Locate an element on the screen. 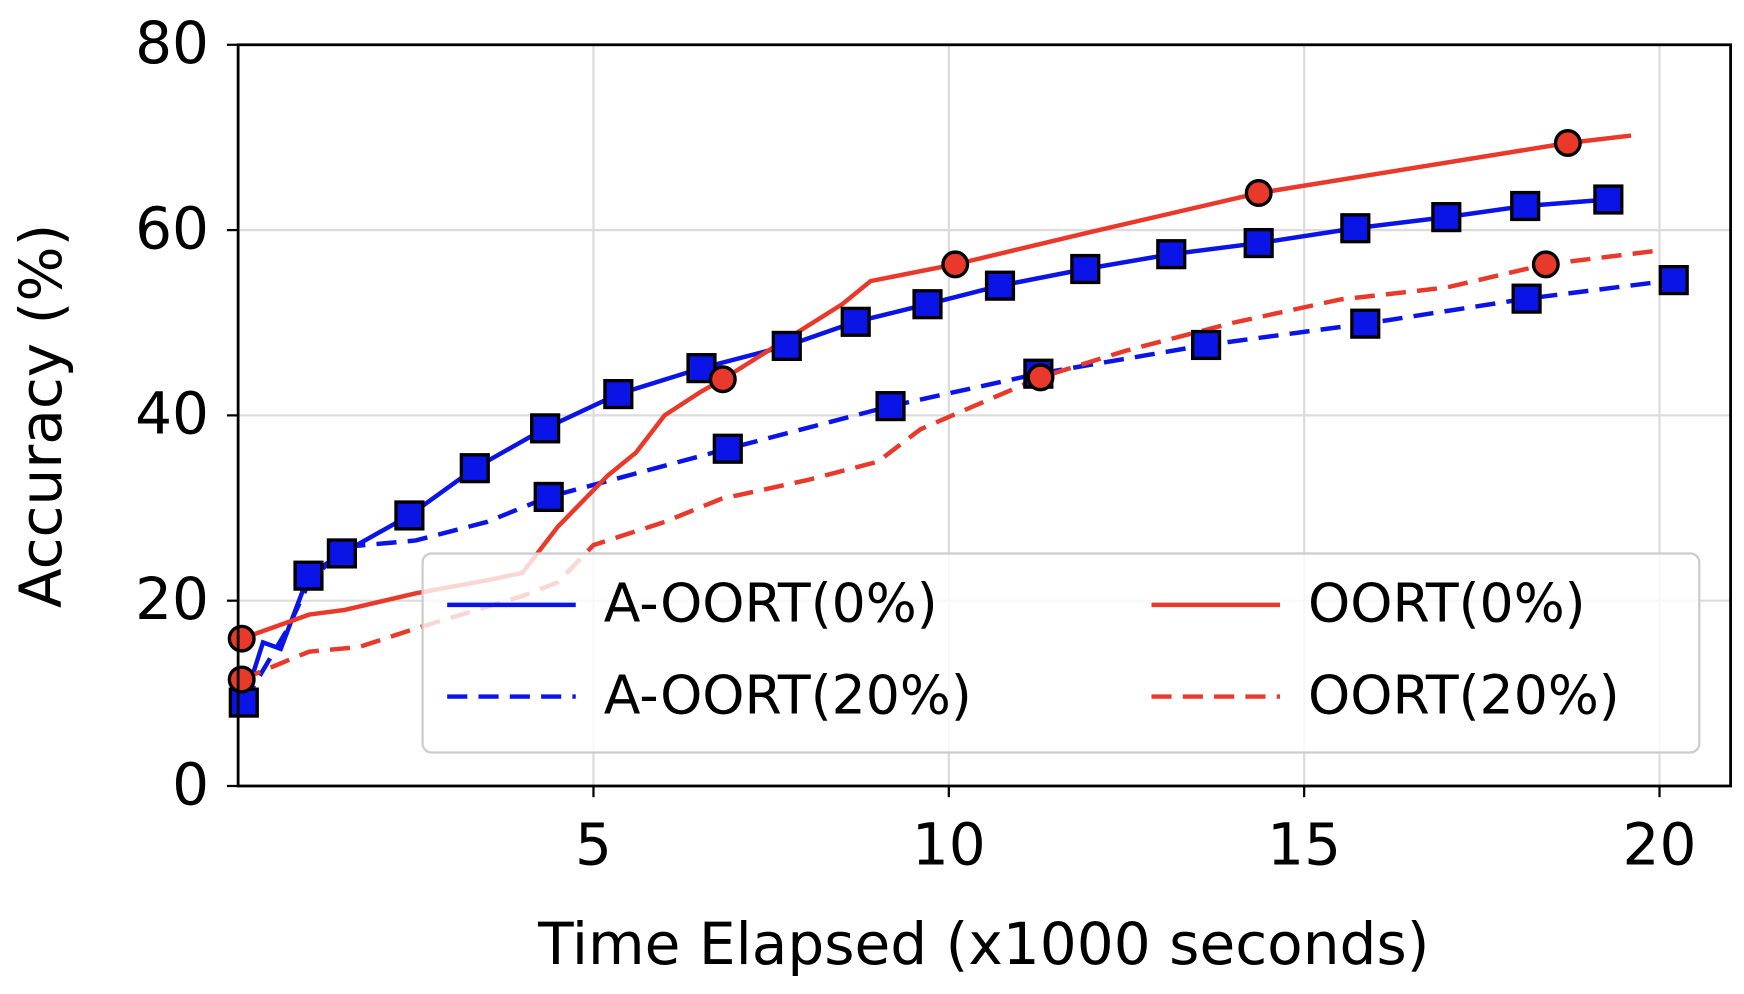 This screenshot has height=994, width=1744. legend-label: A-OORT(20%) is located at coordinates (788, 694).